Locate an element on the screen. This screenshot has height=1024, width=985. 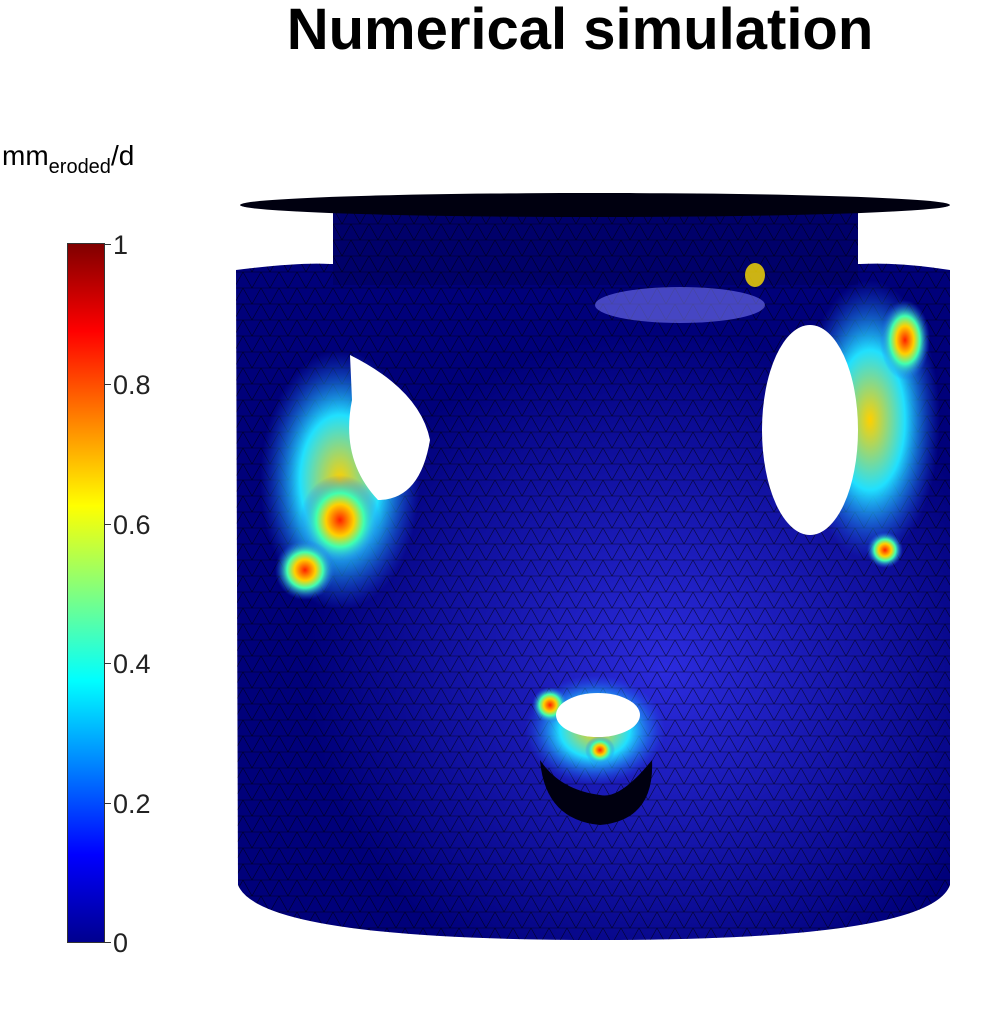
colorbar-tick-label: 0.4 is located at coordinates (132, 664).